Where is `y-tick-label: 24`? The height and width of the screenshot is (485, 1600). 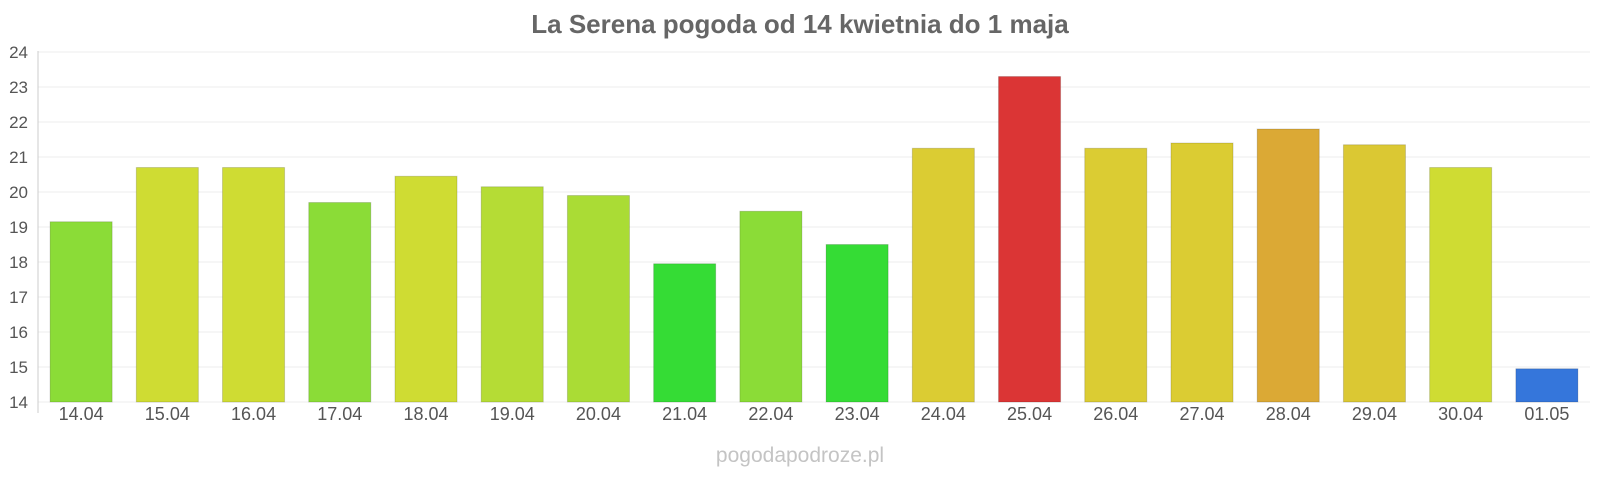 y-tick-label: 24 is located at coordinates (18, 52).